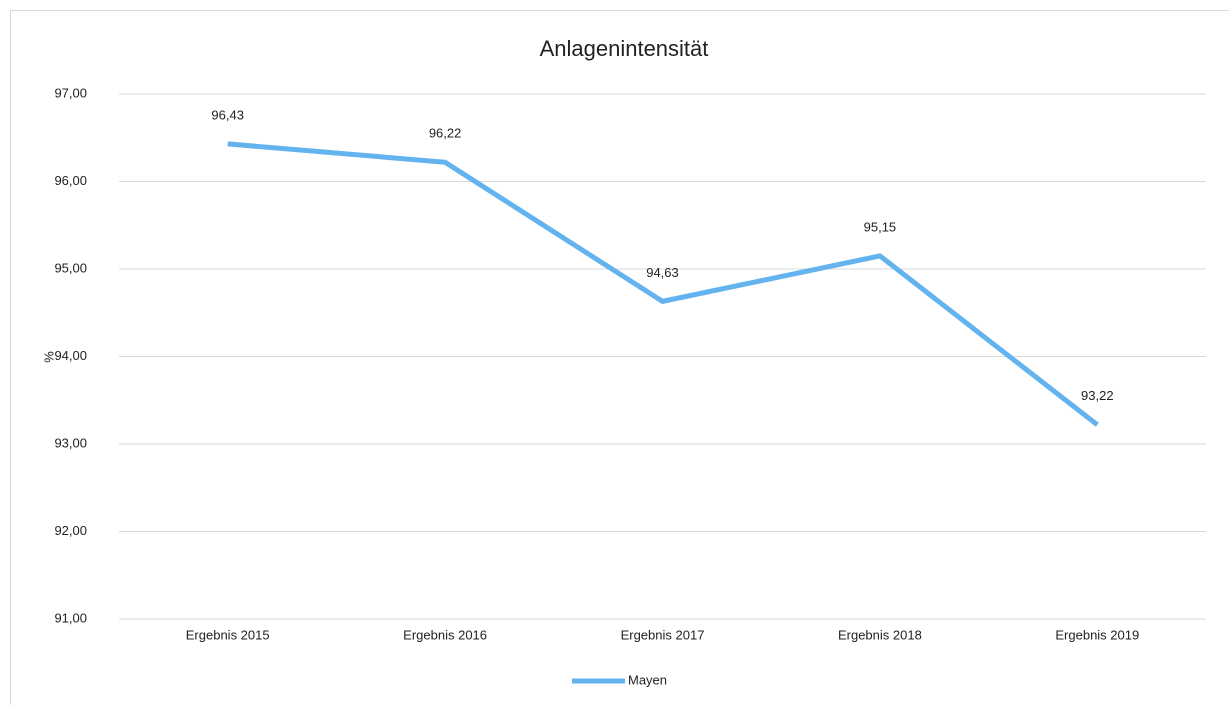 The width and height of the screenshot is (1229, 705). What do you see at coordinates (70, 267) in the screenshot?
I see `y-tick-label: 95,00` at bounding box center [70, 267].